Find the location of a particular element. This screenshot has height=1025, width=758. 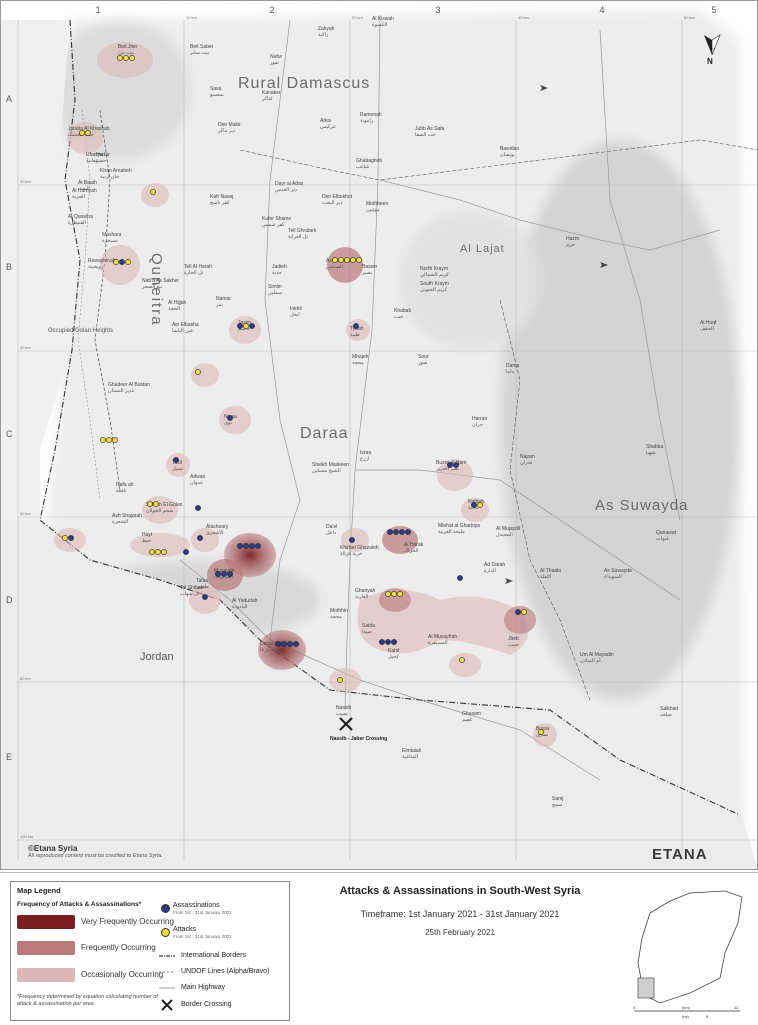

place-label-arabic: رويحينة is located at coordinates (96, 267).